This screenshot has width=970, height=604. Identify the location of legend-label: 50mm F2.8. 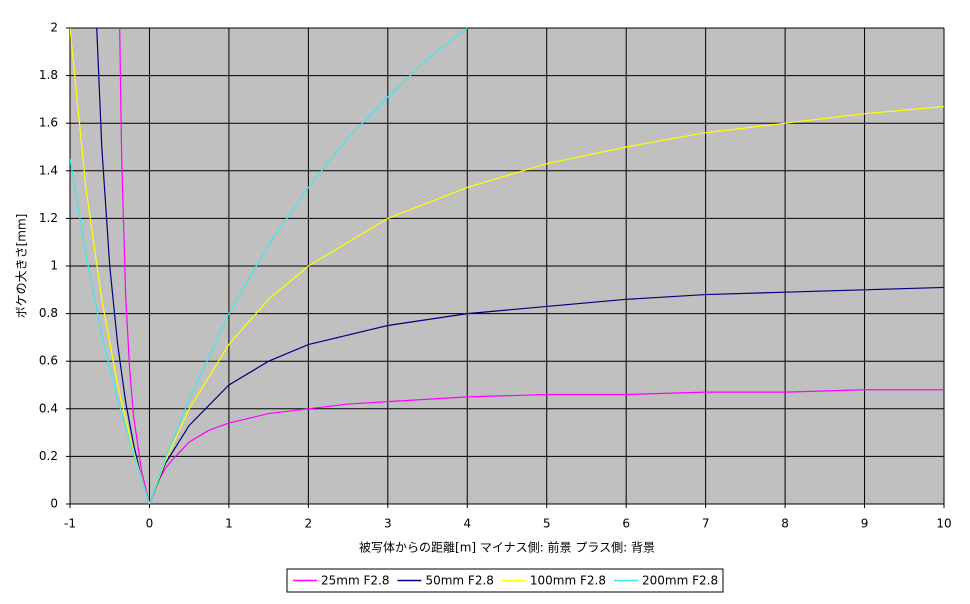
(459, 581).